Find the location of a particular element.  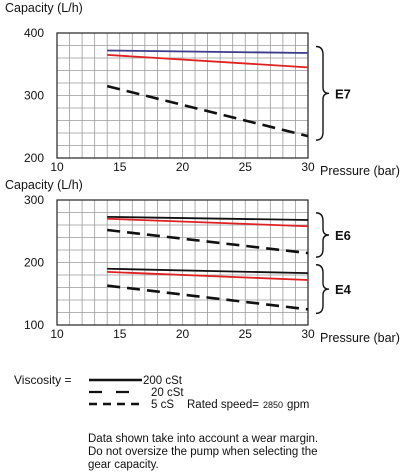

series-line-E4-20-cSt is located at coordinates (208, 275).